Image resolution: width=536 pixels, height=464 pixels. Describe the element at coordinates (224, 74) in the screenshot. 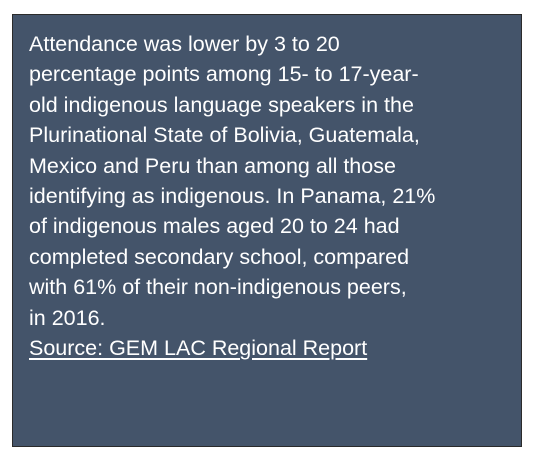

I see `callout-line: percentage points among 15- to 17-year-` at that location.